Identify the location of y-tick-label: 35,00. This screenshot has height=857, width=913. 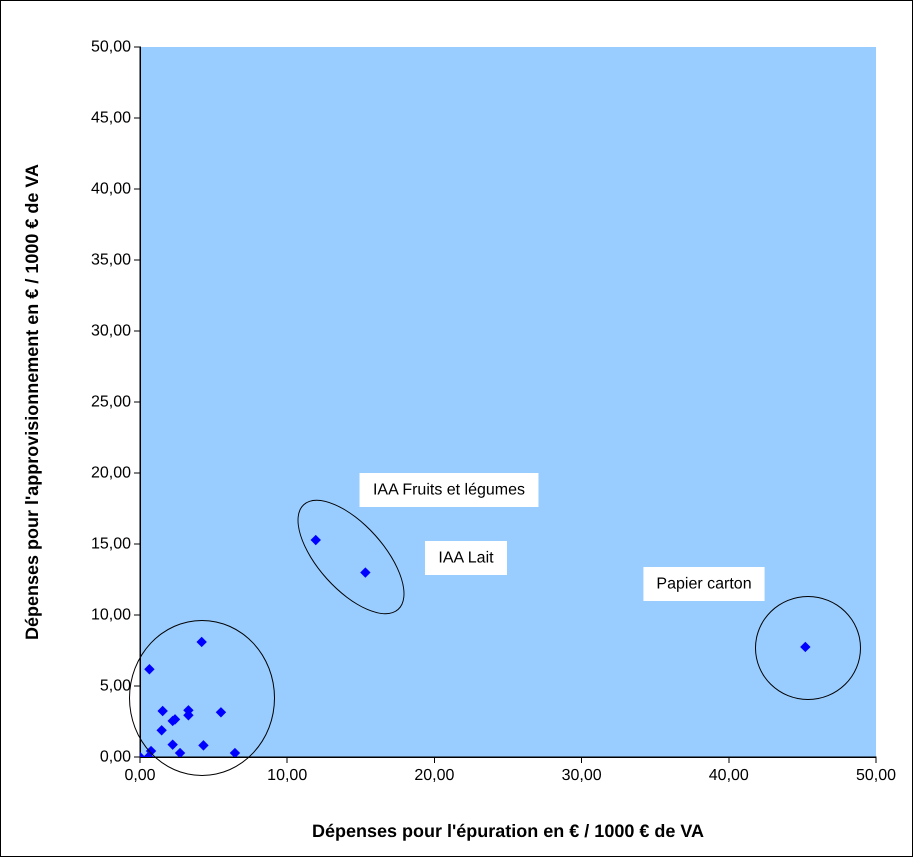
(111, 259).